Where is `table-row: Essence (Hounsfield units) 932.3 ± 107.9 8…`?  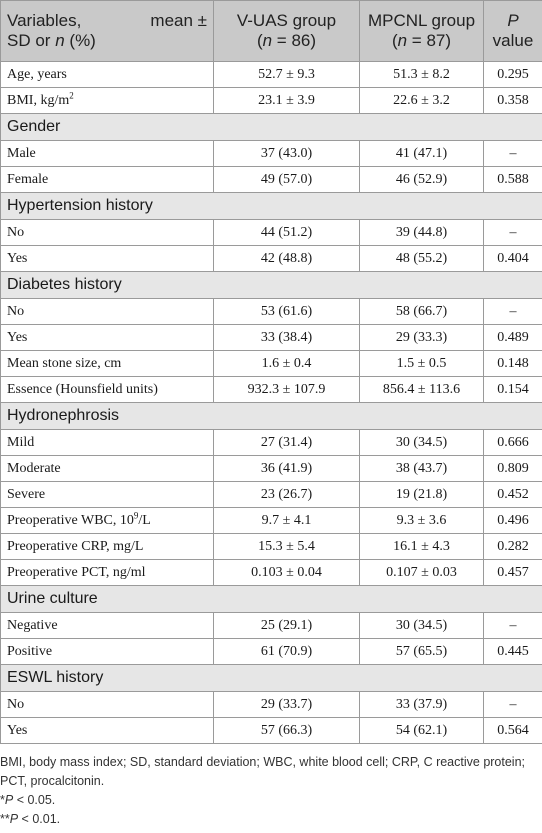 table-row: Essence (Hounsfield units) 932.3 ± 107.9 8… is located at coordinates (271, 389).